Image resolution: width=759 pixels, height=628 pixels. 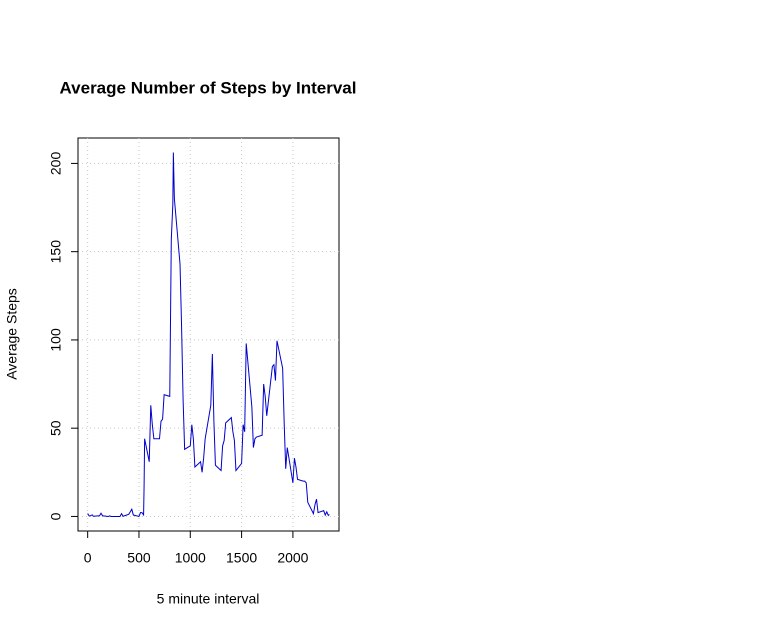 What do you see at coordinates (56, 516) in the screenshot?
I see `y-tick-label: 0` at bounding box center [56, 516].